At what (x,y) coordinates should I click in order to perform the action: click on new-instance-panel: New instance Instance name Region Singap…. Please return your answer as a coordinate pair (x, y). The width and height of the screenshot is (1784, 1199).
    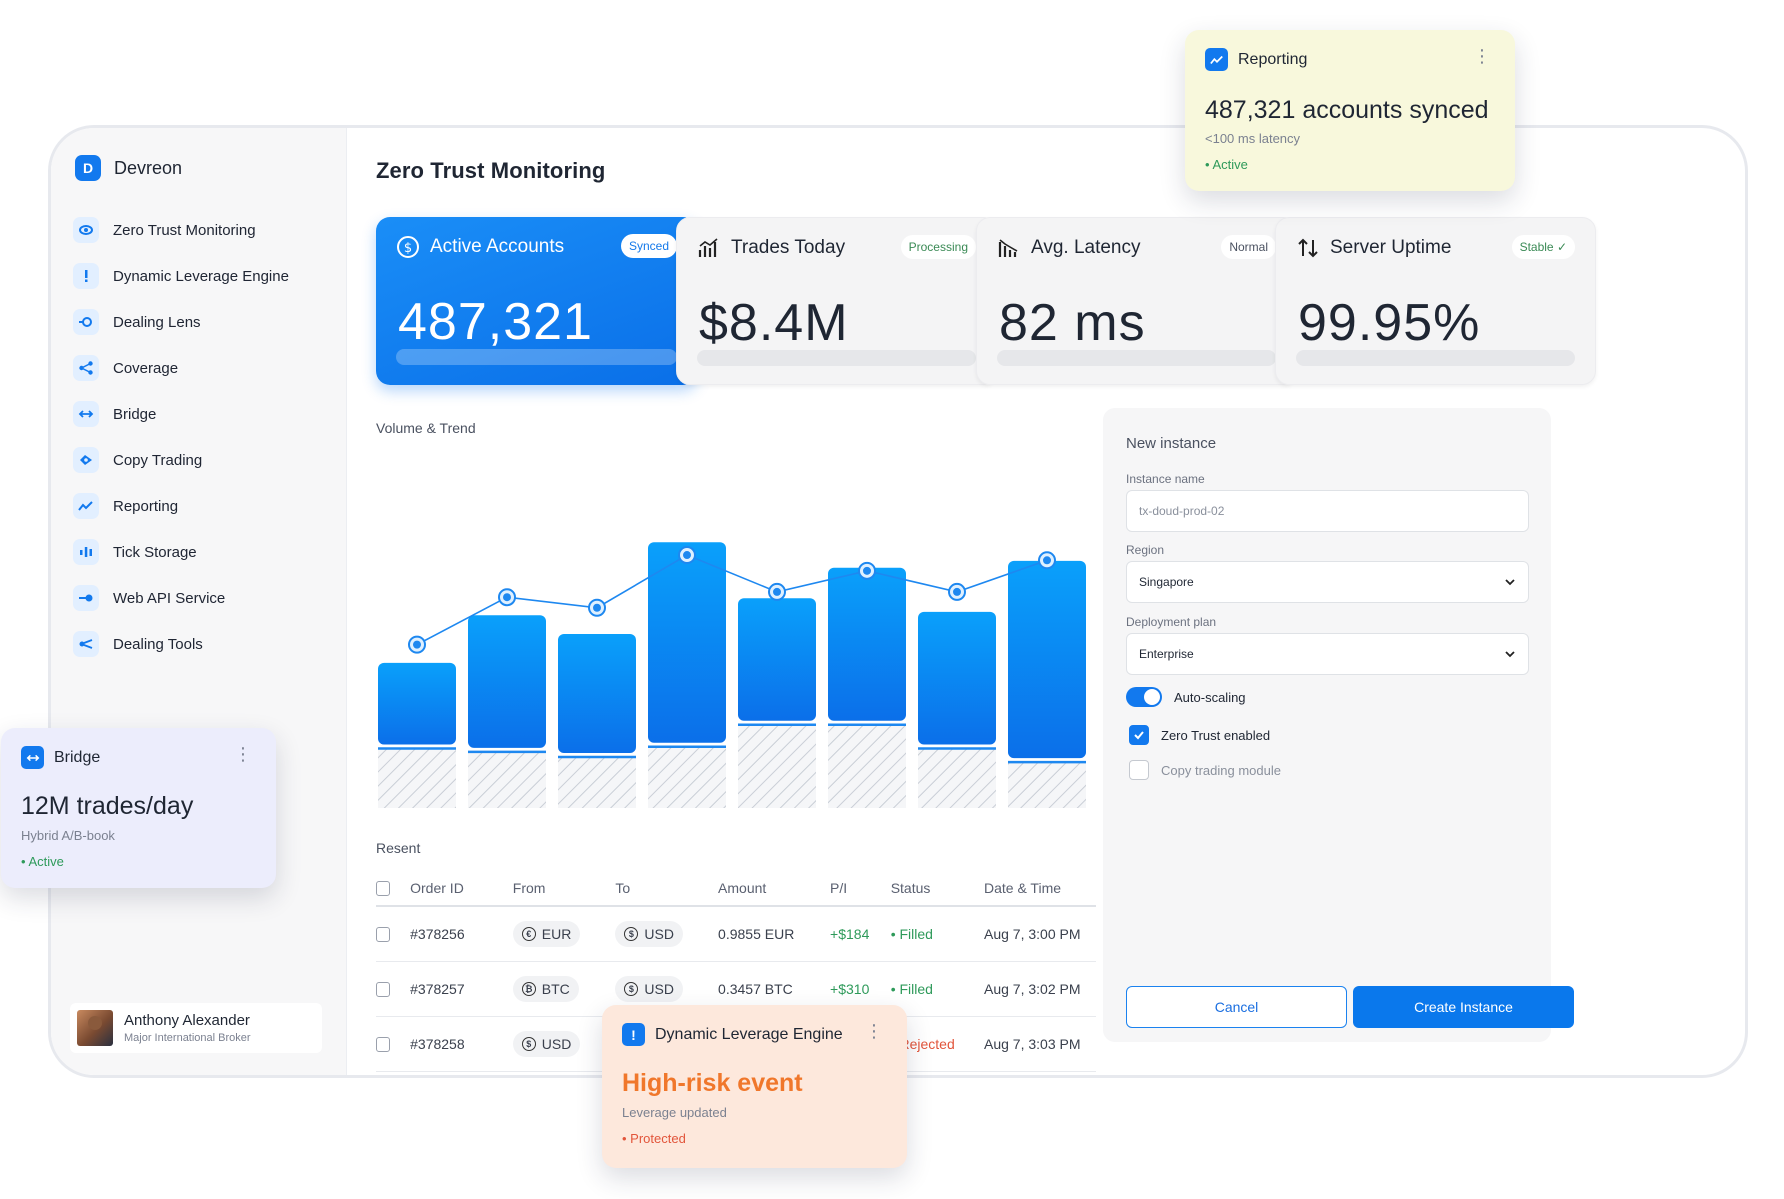
    Looking at the image, I should click on (1338, 725).